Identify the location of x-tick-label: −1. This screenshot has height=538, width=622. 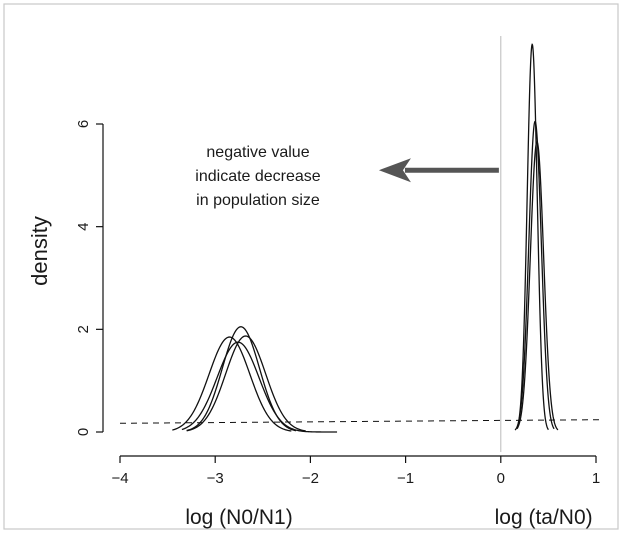
(405, 478).